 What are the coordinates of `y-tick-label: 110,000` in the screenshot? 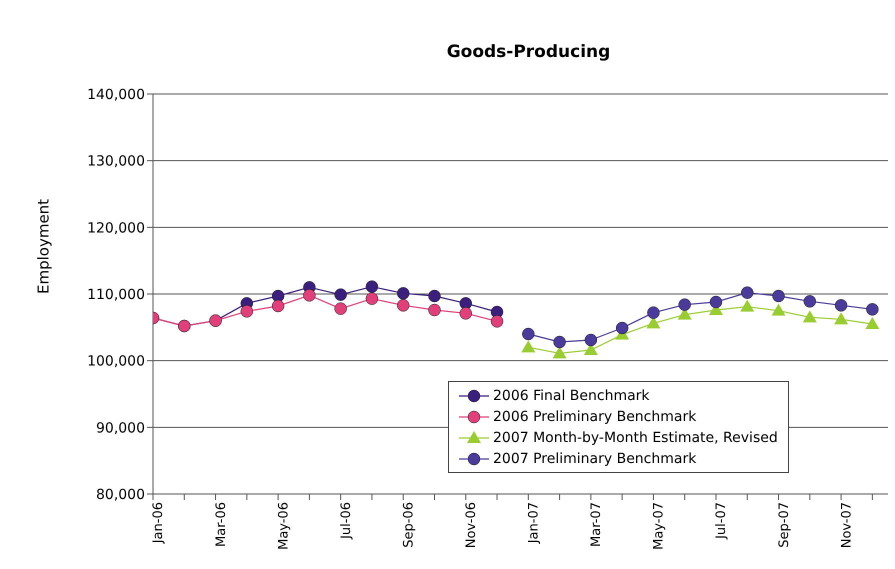 It's located at (116, 294).